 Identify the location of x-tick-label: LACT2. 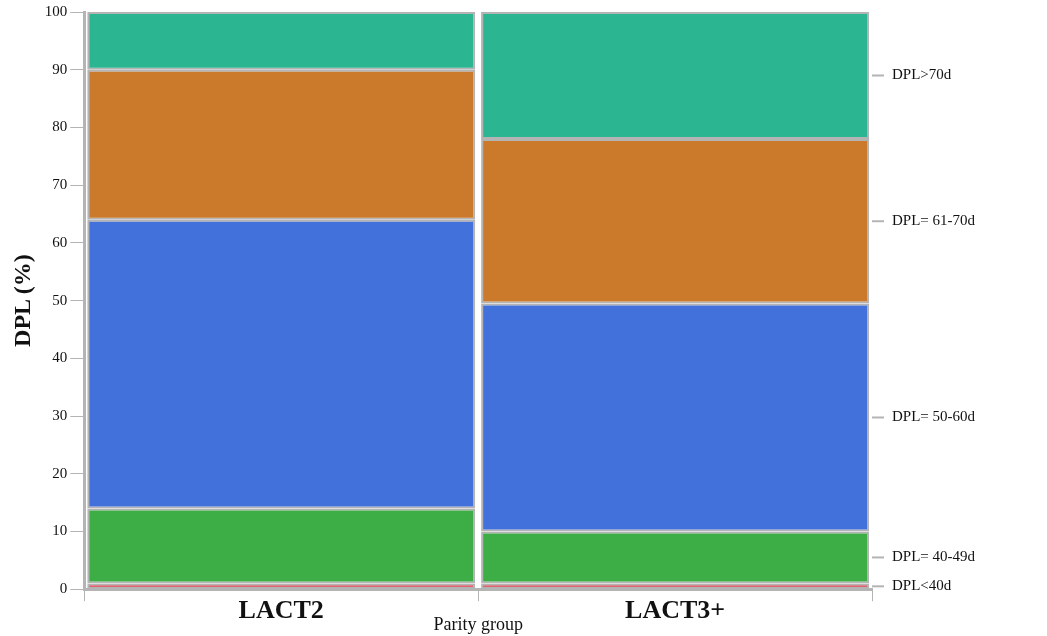
(281, 609).